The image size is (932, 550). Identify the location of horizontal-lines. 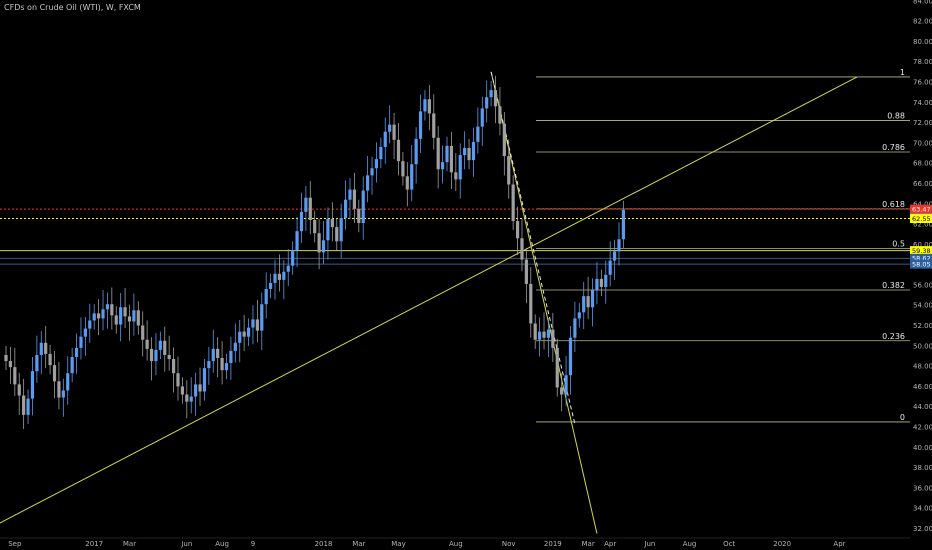
(455, 236).